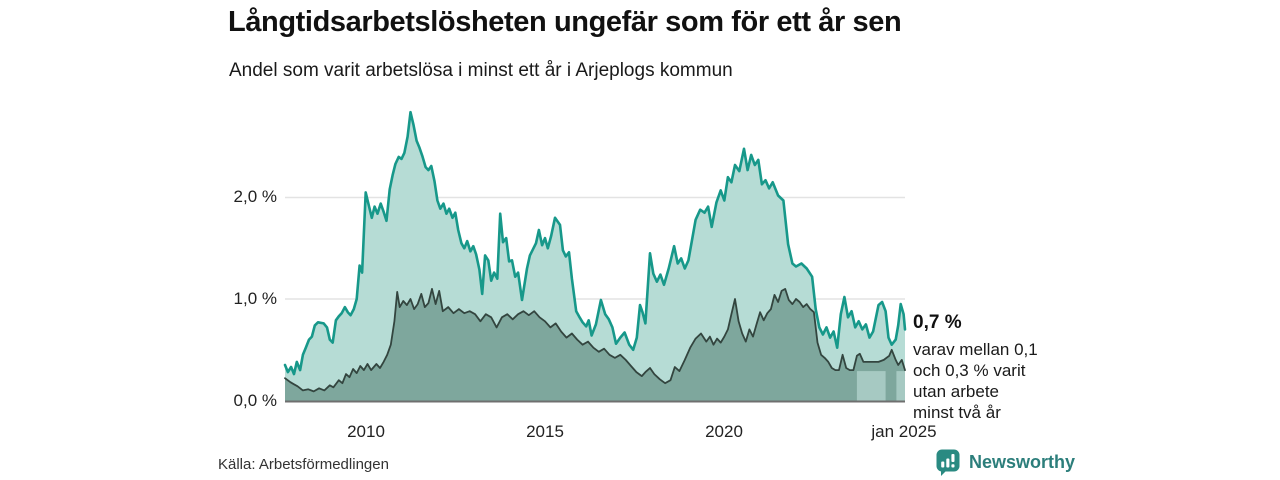 The width and height of the screenshot is (1280, 480). I want to click on x-axis-tick-jan-2025: jan 2025, so click(904, 431).